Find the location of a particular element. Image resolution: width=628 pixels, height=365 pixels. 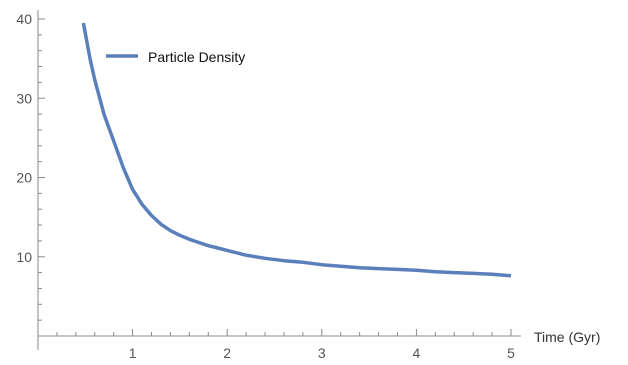

legend: Particle Density is located at coordinates (175, 57).